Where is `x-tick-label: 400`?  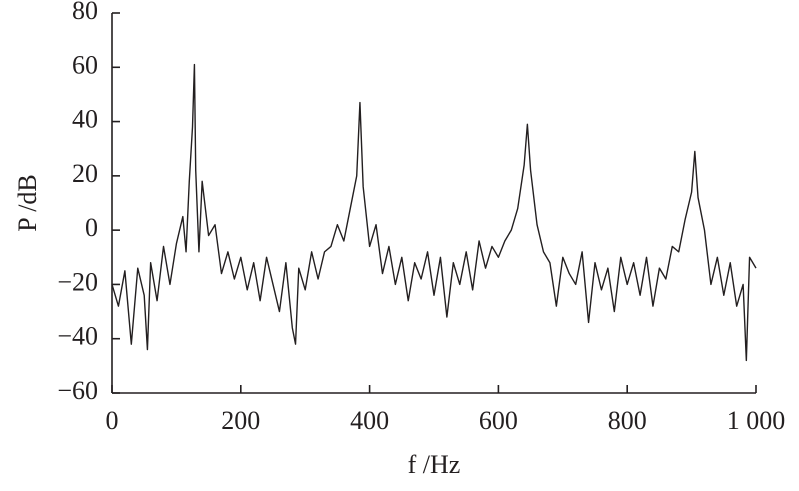 x-tick-label: 400 is located at coordinates (369, 420).